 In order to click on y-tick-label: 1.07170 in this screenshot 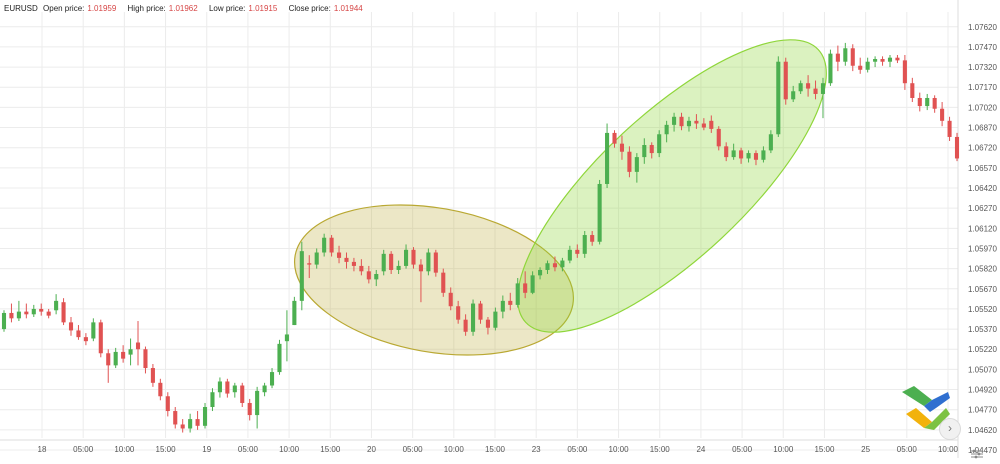, I will do `click(982, 87)`.